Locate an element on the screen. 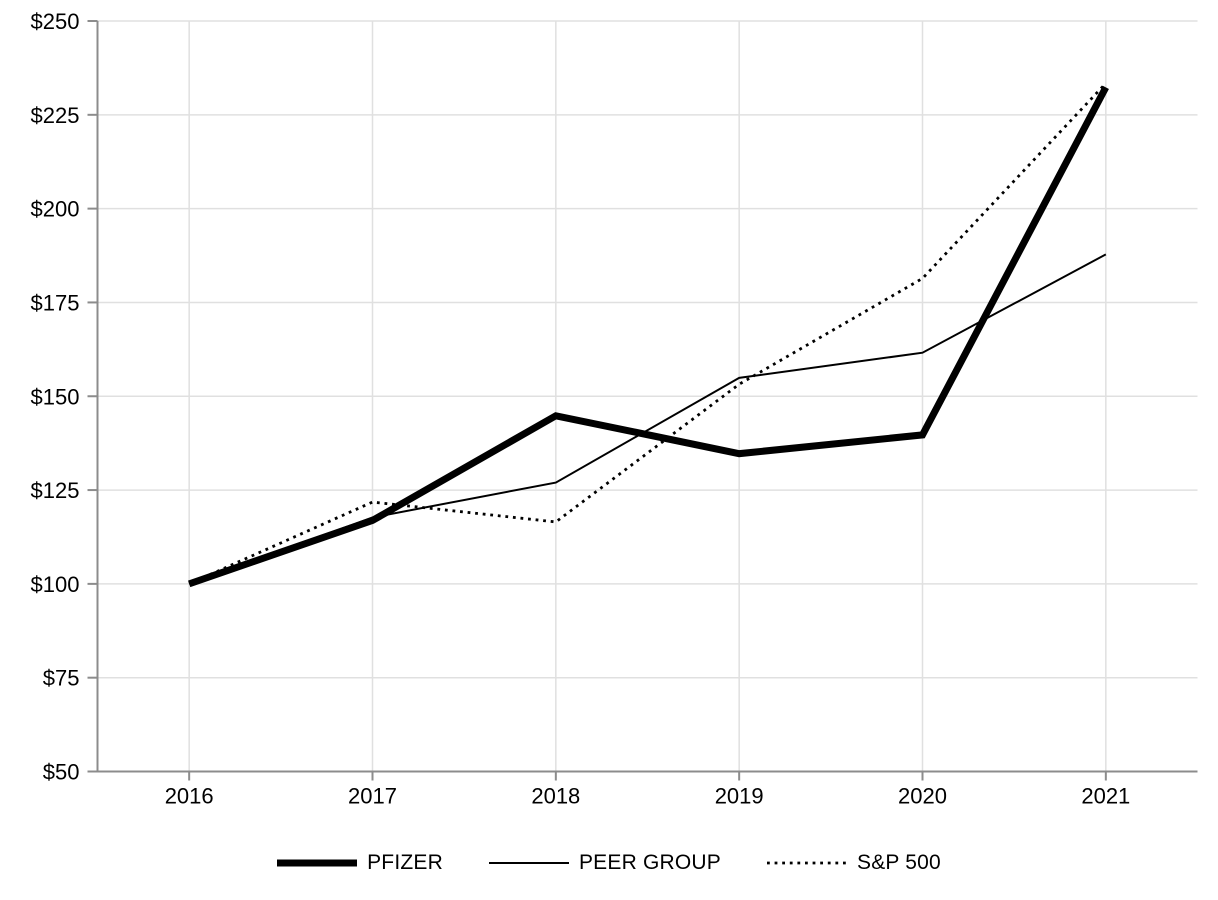 The width and height of the screenshot is (1218, 900). legend-label-peer-group: PEER GROUP is located at coordinates (649, 862).